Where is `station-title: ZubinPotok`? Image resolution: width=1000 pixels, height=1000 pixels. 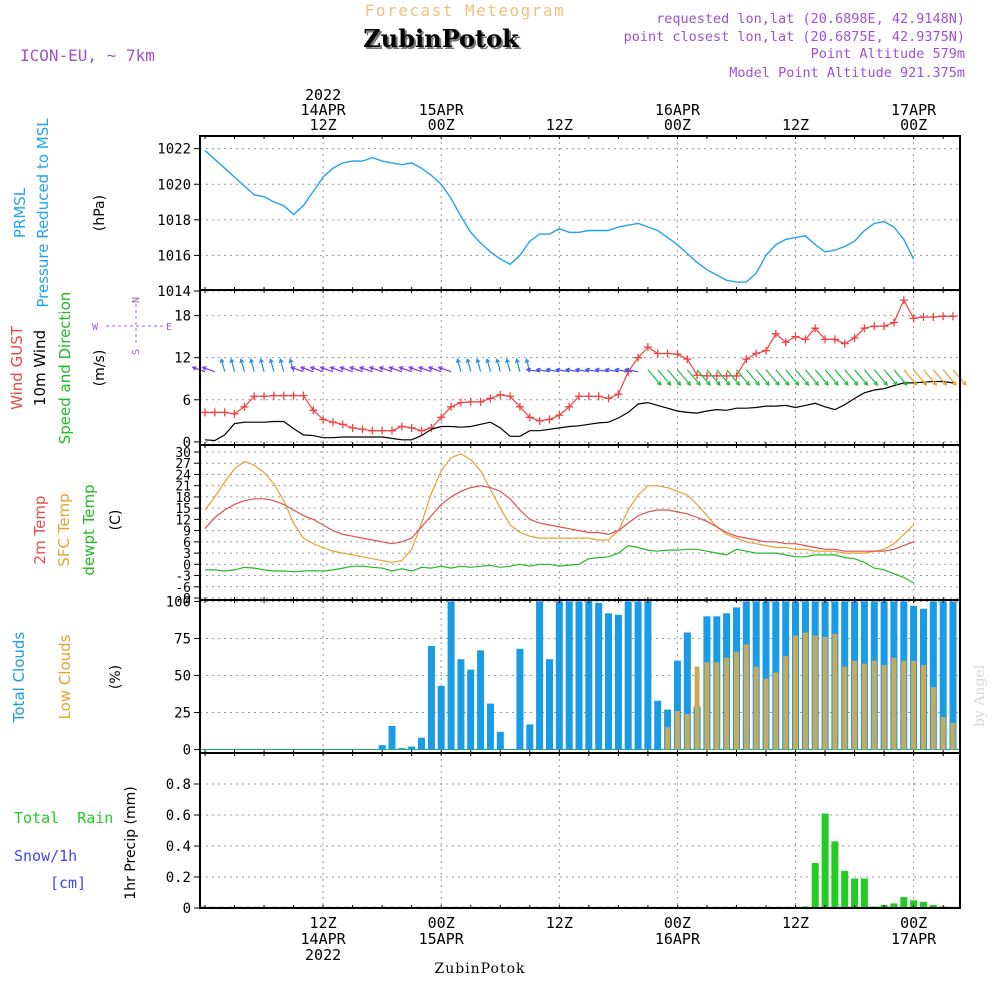 station-title: ZubinPotok is located at coordinates (443, 40).